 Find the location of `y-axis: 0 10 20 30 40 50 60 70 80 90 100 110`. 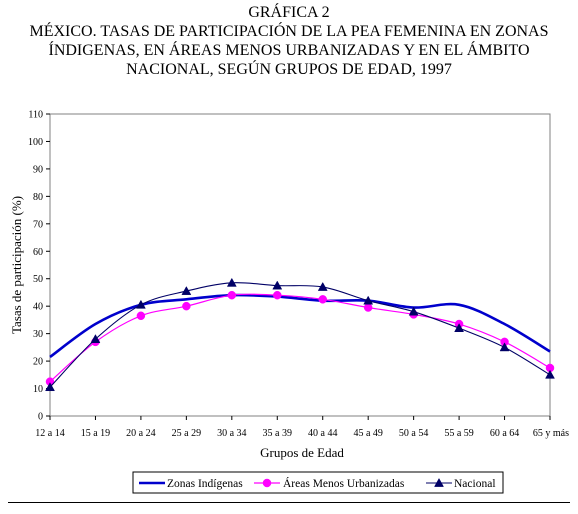

y-axis: 0 10 20 30 40 50 60 70 80 90 100 110 is located at coordinates (39, 266).